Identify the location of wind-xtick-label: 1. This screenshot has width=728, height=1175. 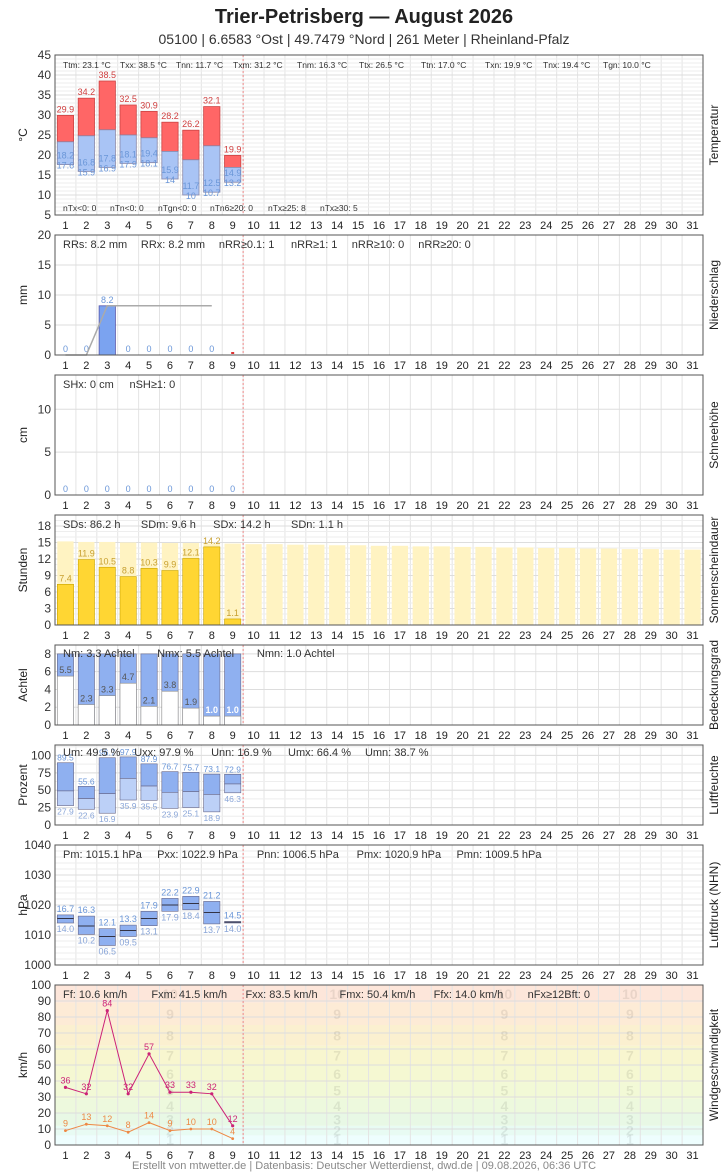
(65, 1156).